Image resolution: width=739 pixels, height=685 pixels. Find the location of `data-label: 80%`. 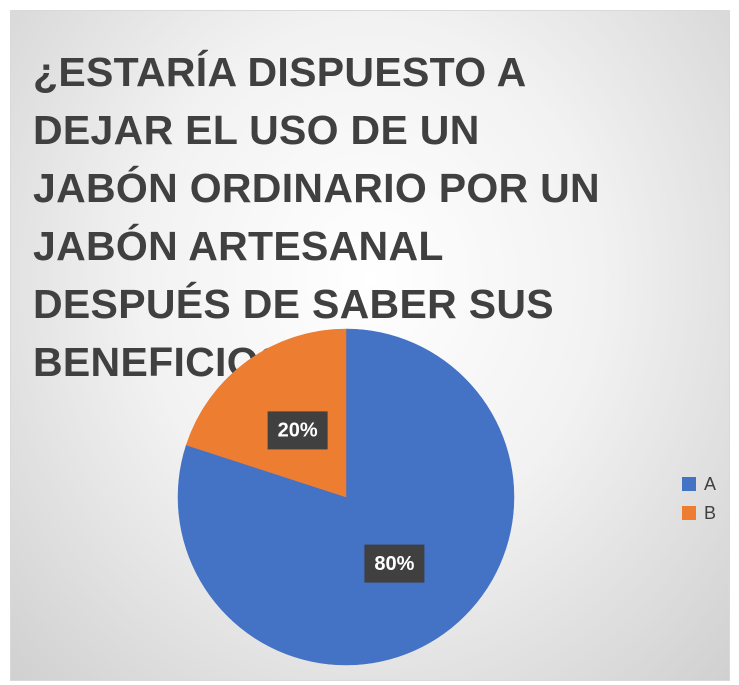

data-label: 80% is located at coordinates (394, 564).